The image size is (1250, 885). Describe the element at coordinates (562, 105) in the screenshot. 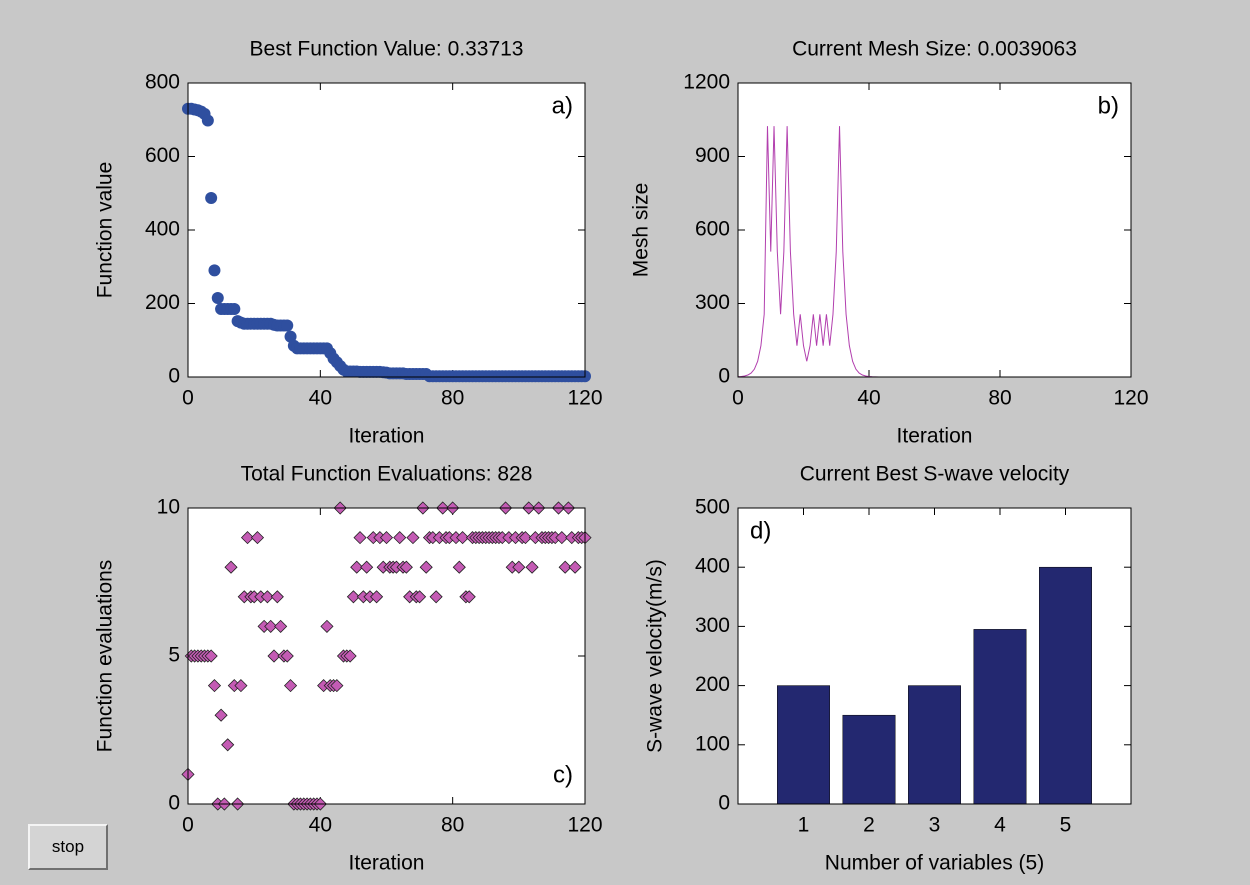

I see `panel-label: a)` at that location.